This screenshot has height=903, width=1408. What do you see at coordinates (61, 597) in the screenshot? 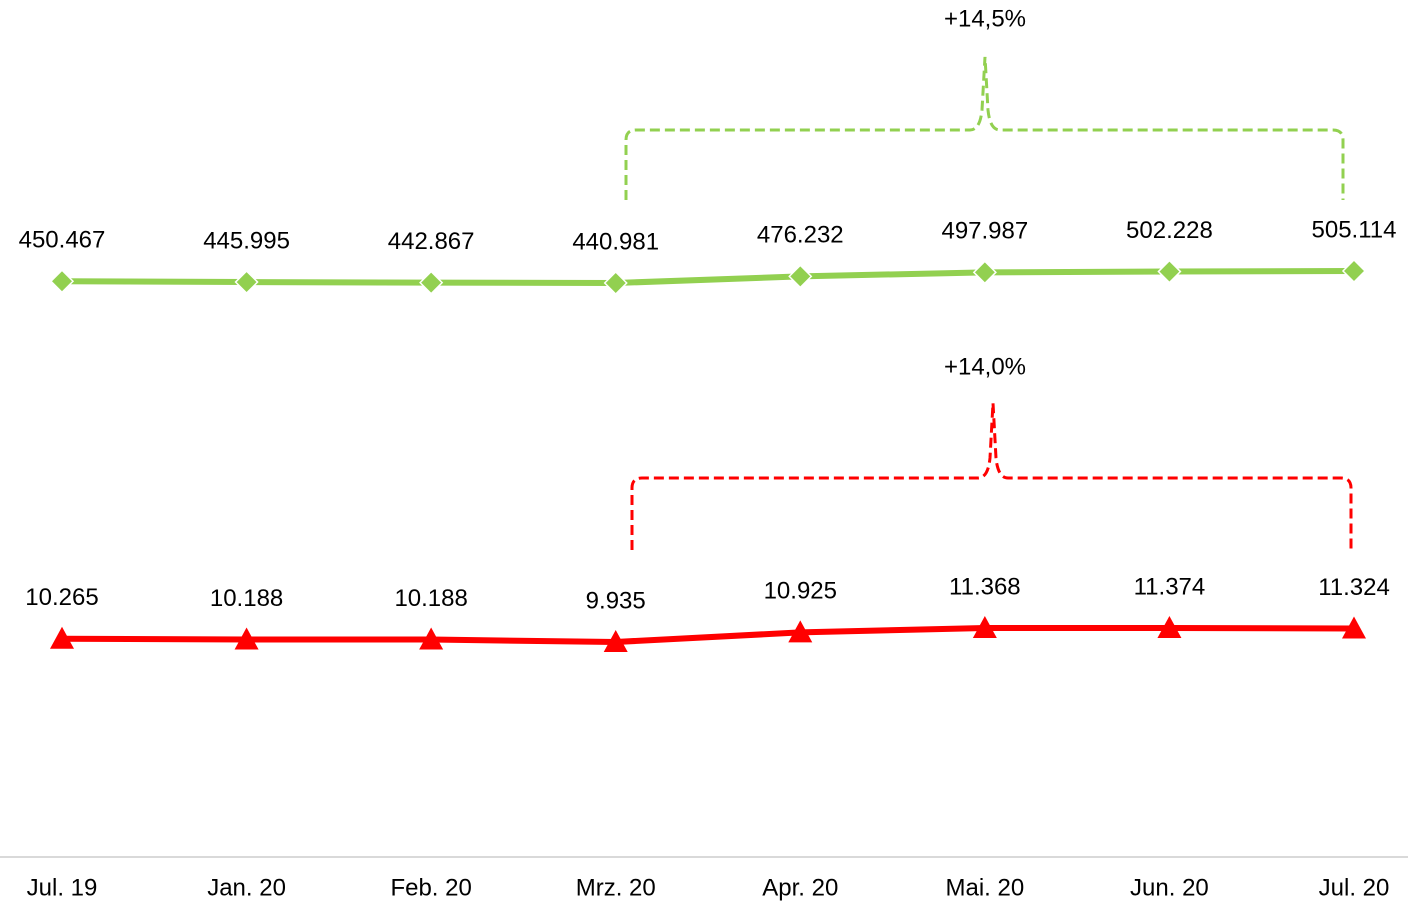
I see `data-label: 10.265` at bounding box center [61, 597].